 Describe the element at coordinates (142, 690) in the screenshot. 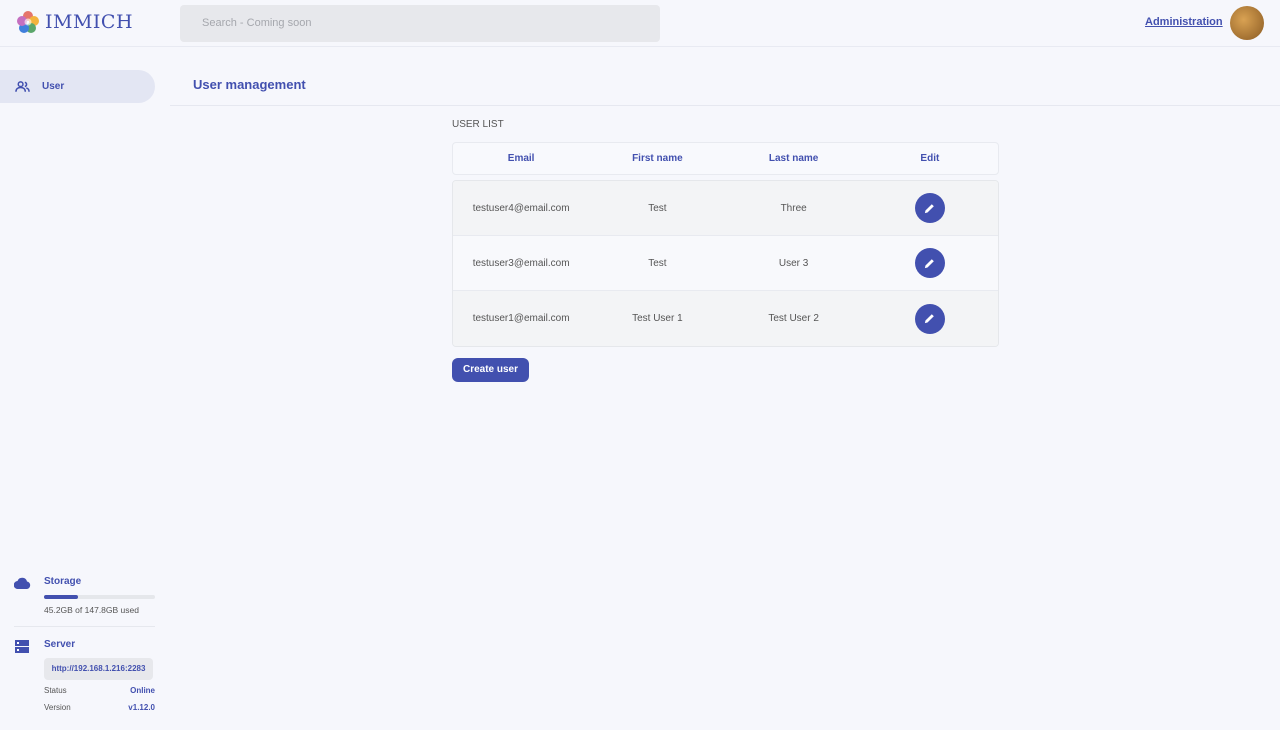

I see `status-value: Online` at that location.